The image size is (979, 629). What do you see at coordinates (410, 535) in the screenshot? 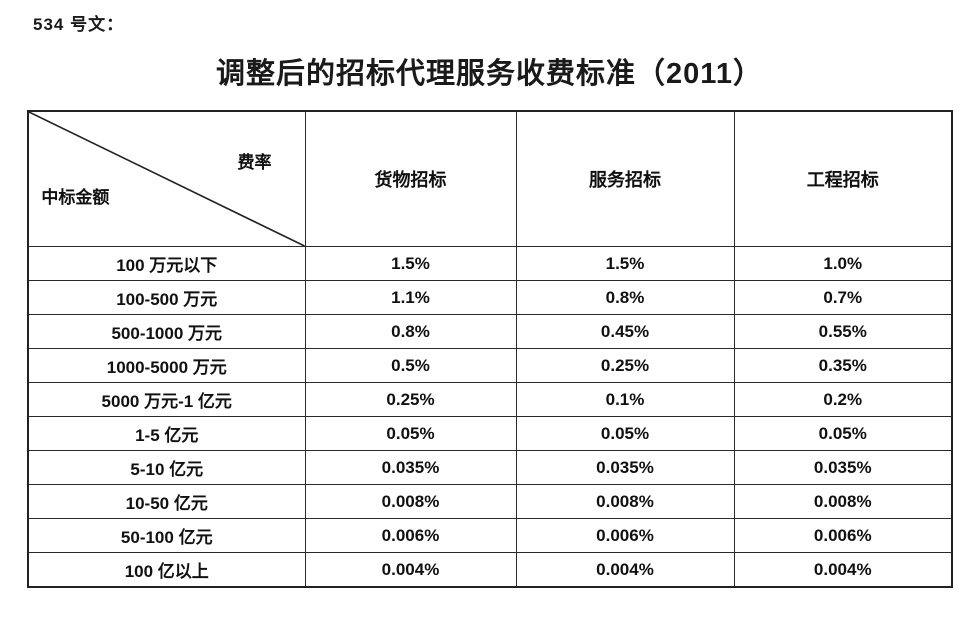
I see `cell-goods: 0.006%` at bounding box center [410, 535].